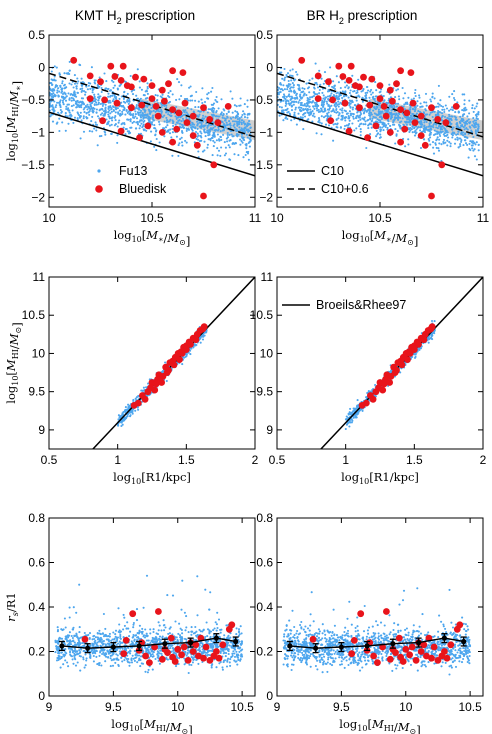  What do you see at coordinates (14, 121) in the screenshot?
I see `y-axis-label: log10[MHI/M∗]` at bounding box center [14, 121].